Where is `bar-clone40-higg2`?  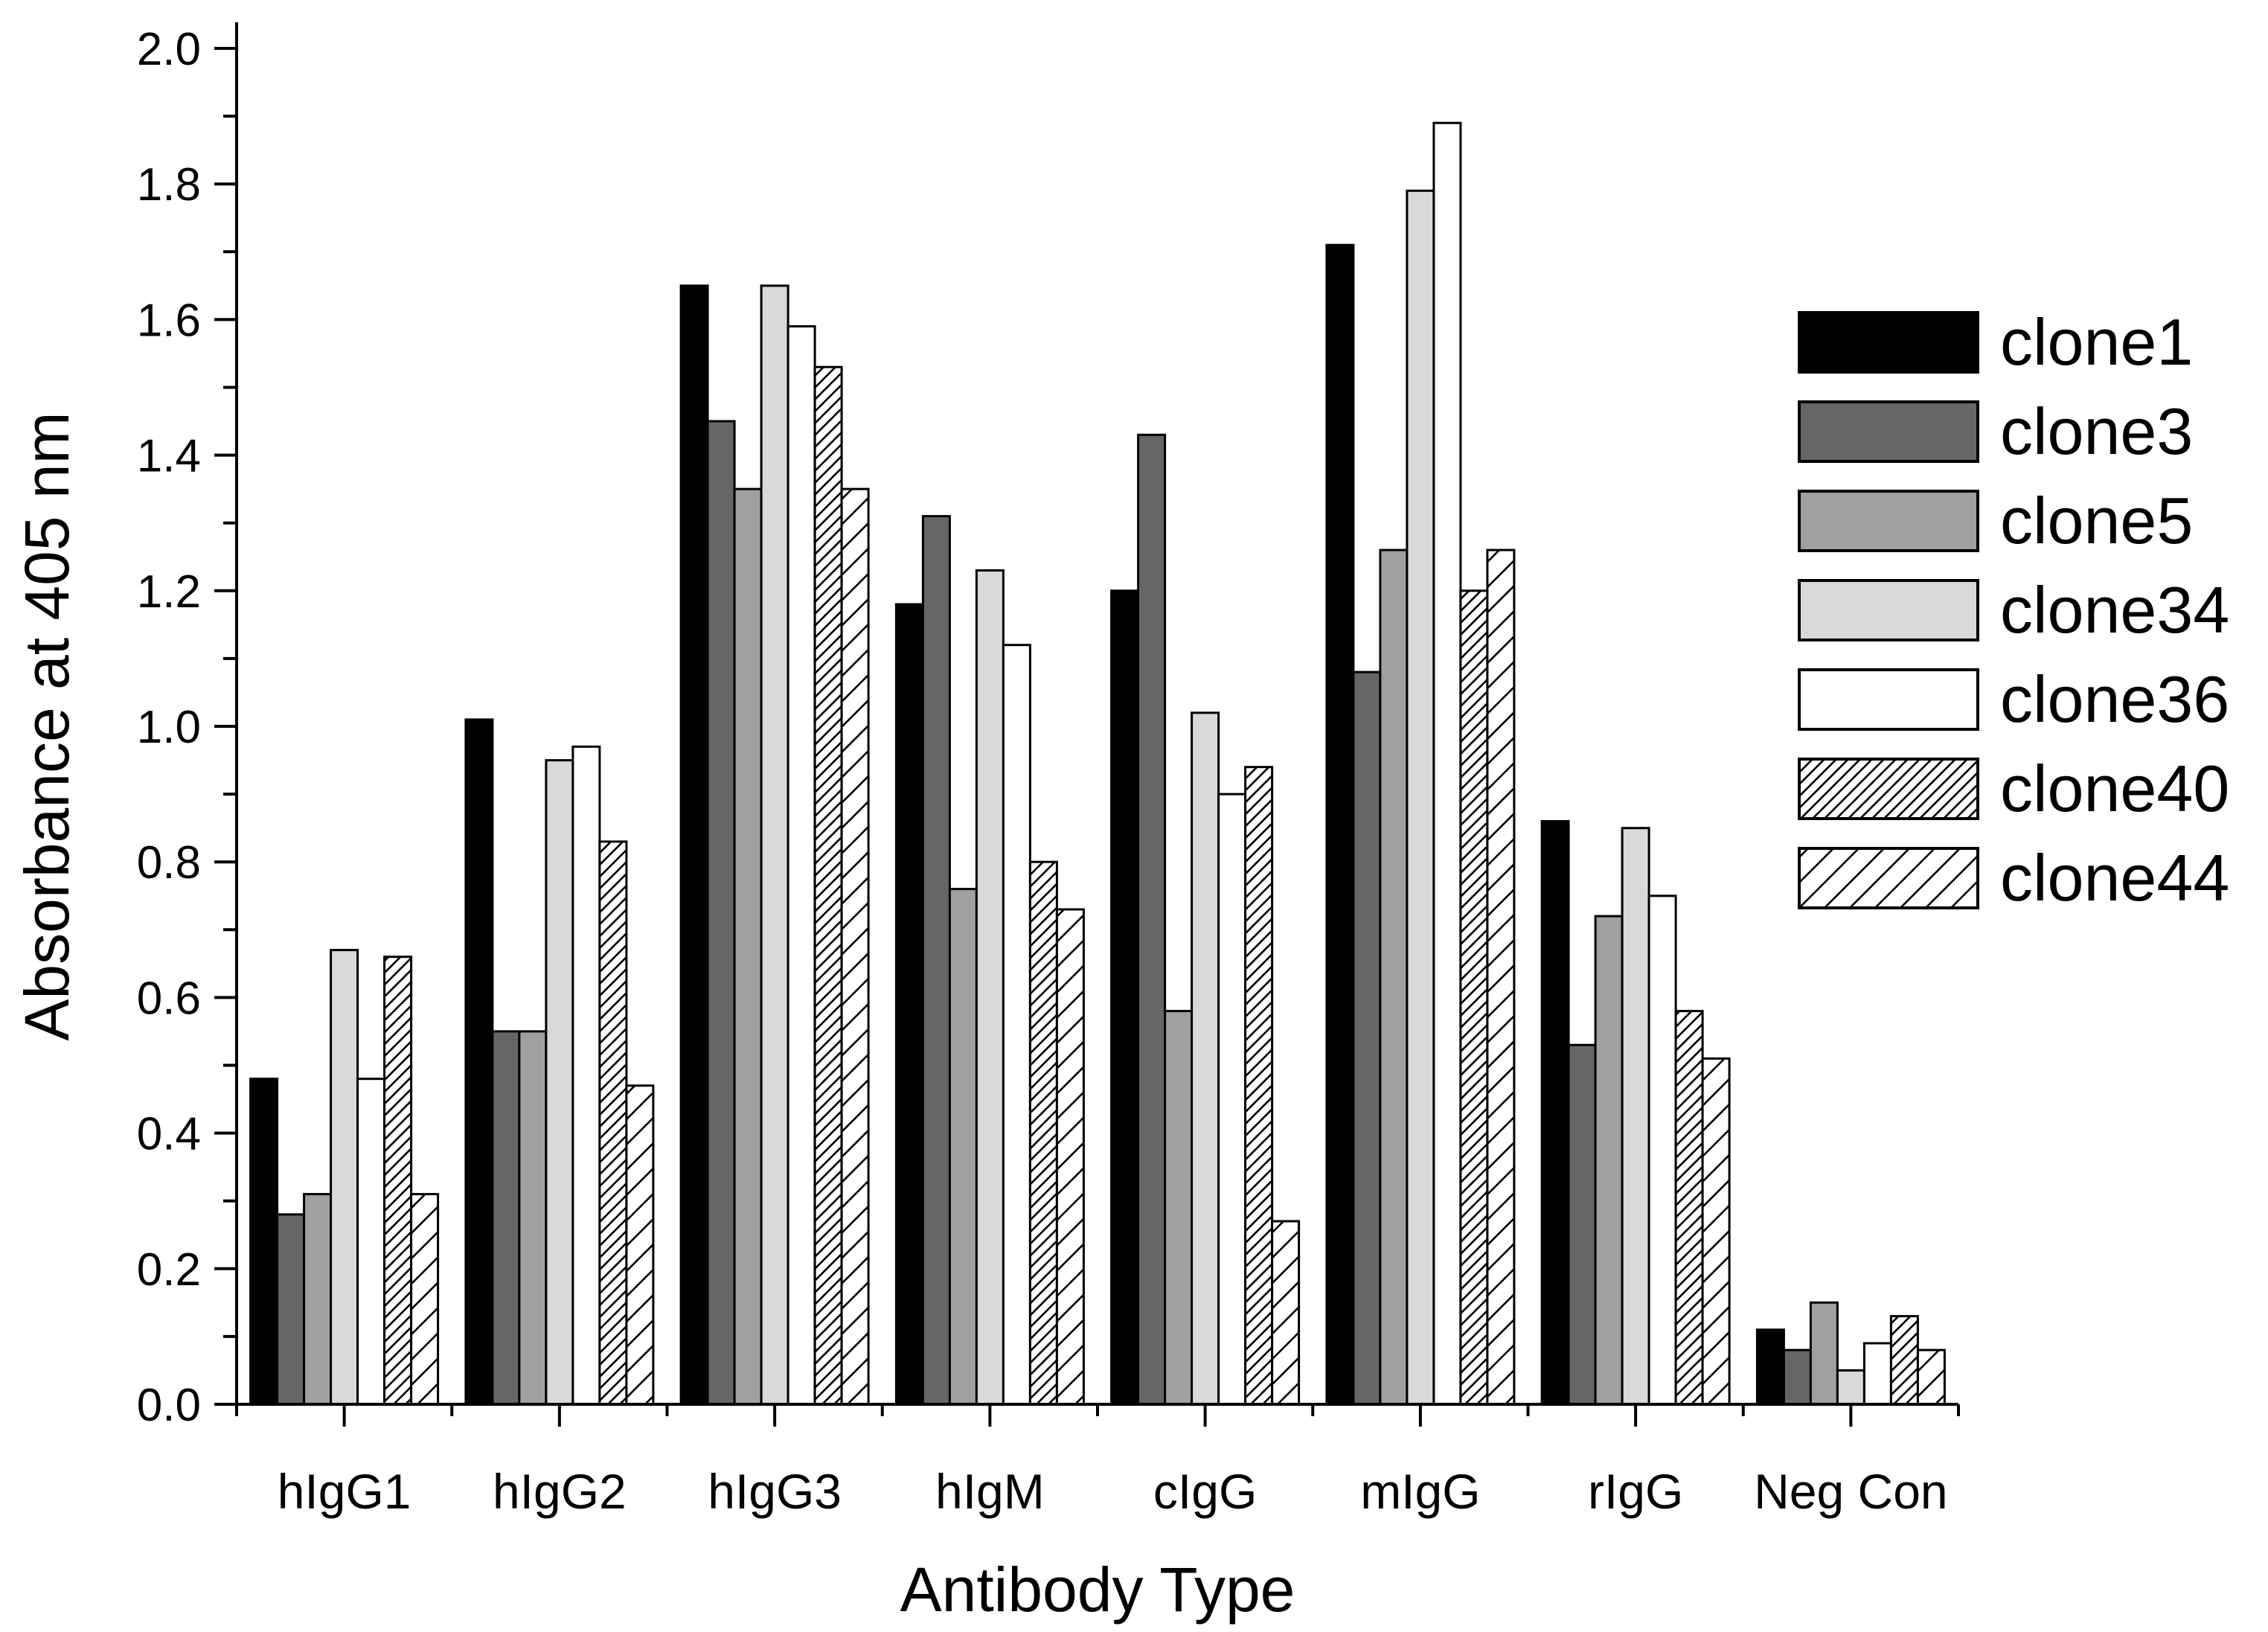 bar-clone40-higg2 is located at coordinates (613, 1123).